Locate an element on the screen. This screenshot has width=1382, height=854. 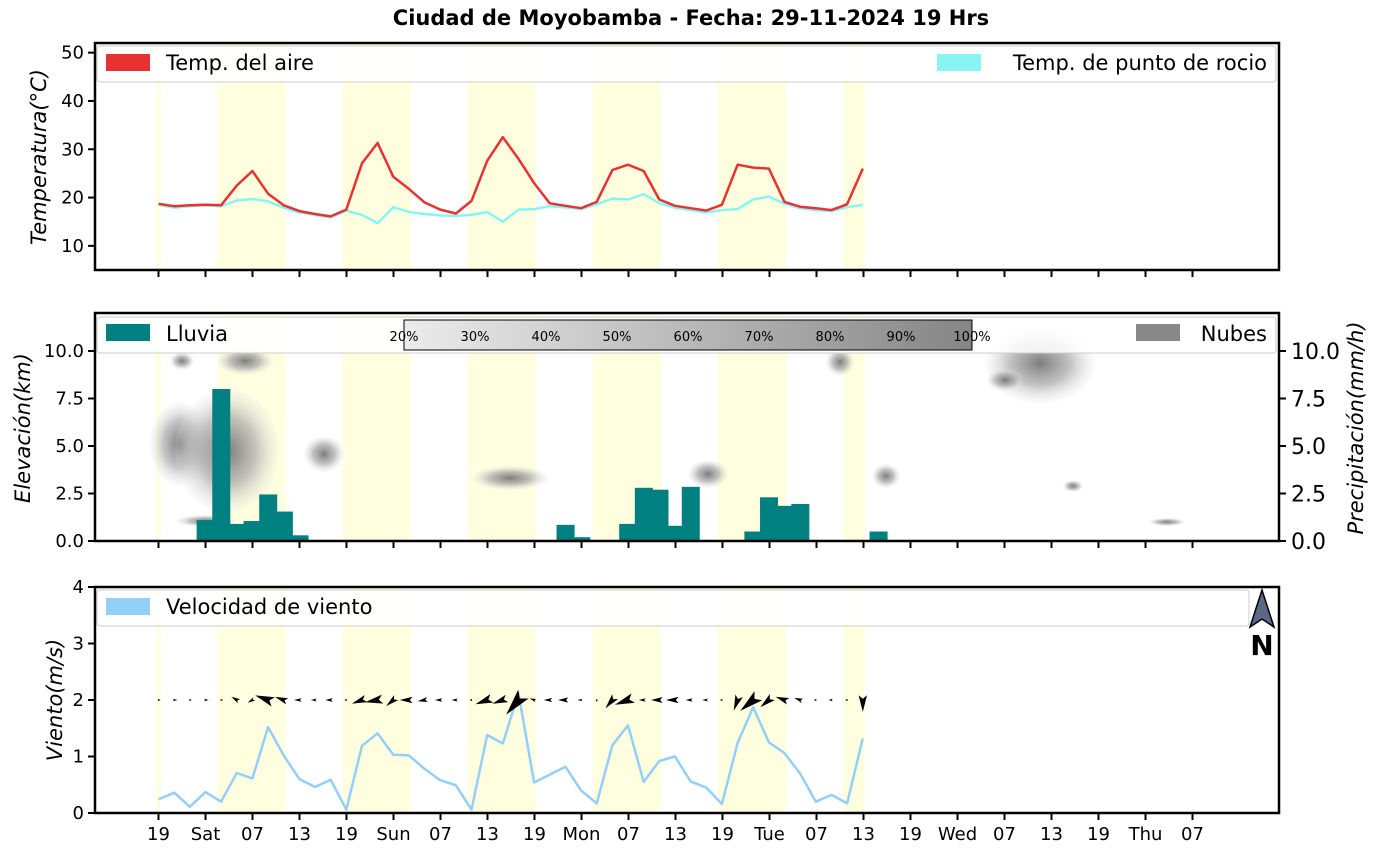
cloud-colorbar-label: 20% is located at coordinates (404, 337).